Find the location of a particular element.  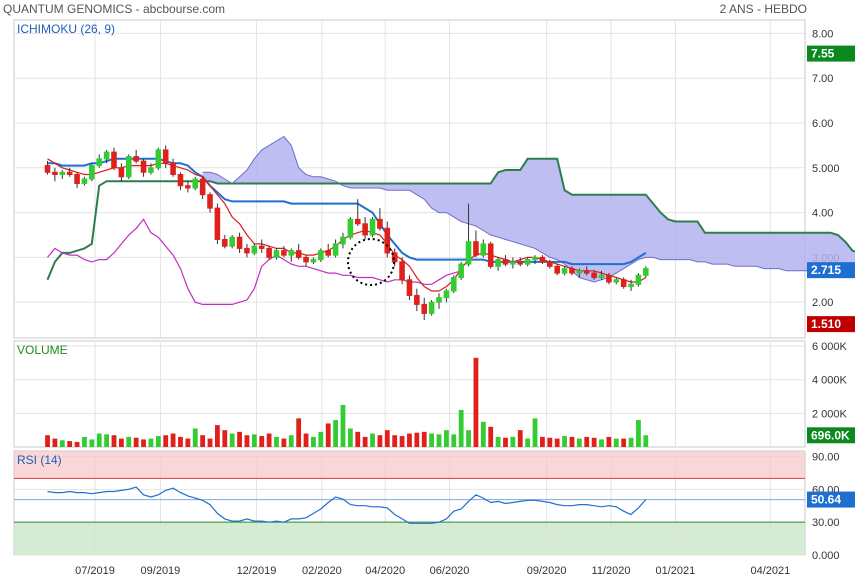

rsi-line is located at coordinates (347, 505).